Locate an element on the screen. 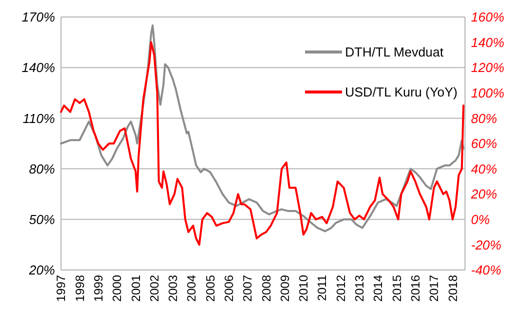  x-tick-label: 2009 is located at coordinates (285, 288).